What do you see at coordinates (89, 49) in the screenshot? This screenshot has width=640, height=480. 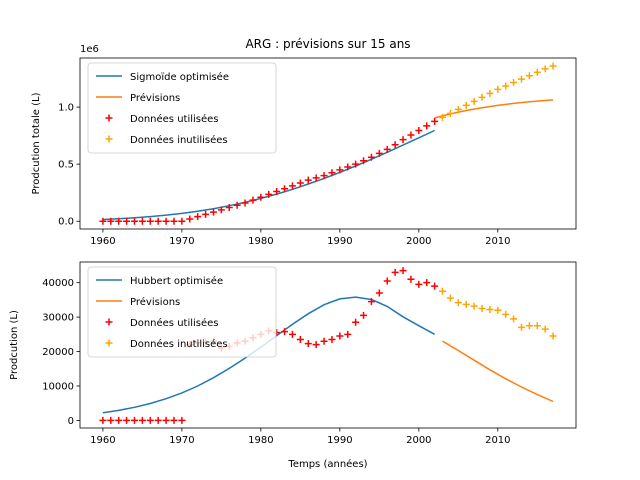 I see `top-offset-label: 1e6` at bounding box center [89, 49].